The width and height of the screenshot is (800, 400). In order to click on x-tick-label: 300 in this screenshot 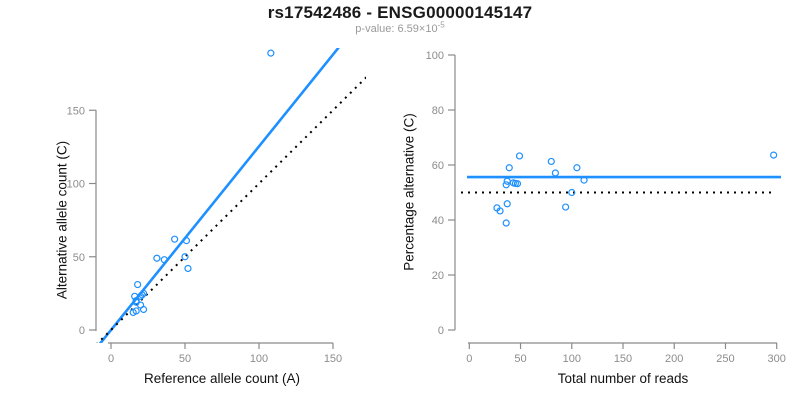, I will do `click(777, 359)`.